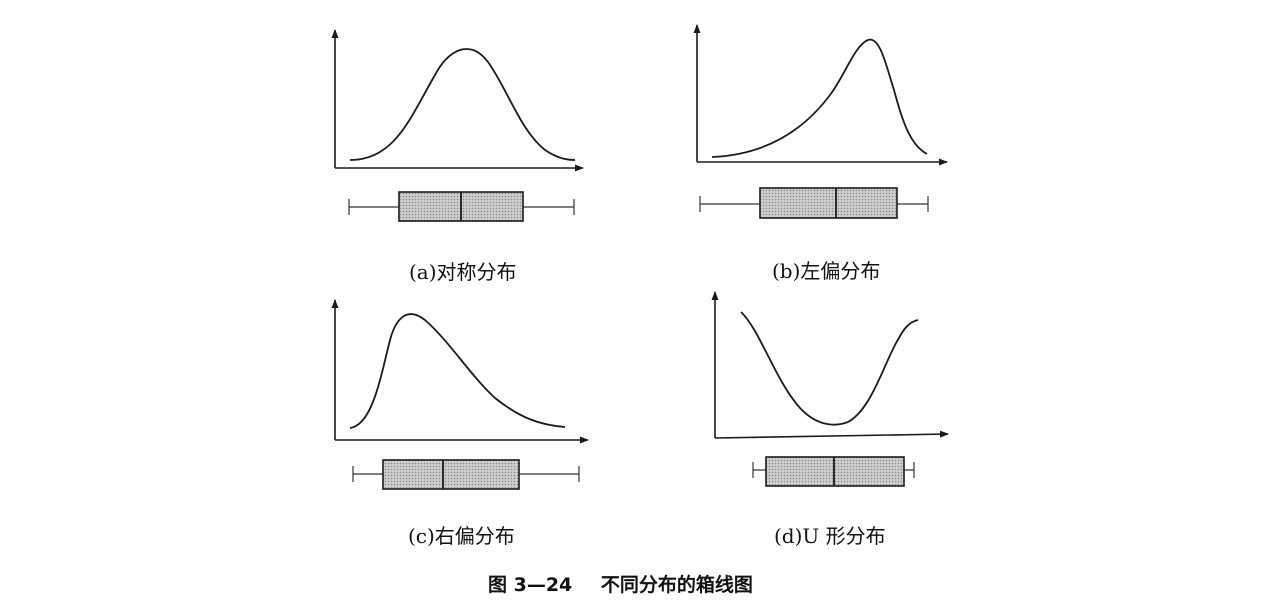 The width and height of the screenshot is (1284, 602). I want to click on panel-d, so click(830, 389).